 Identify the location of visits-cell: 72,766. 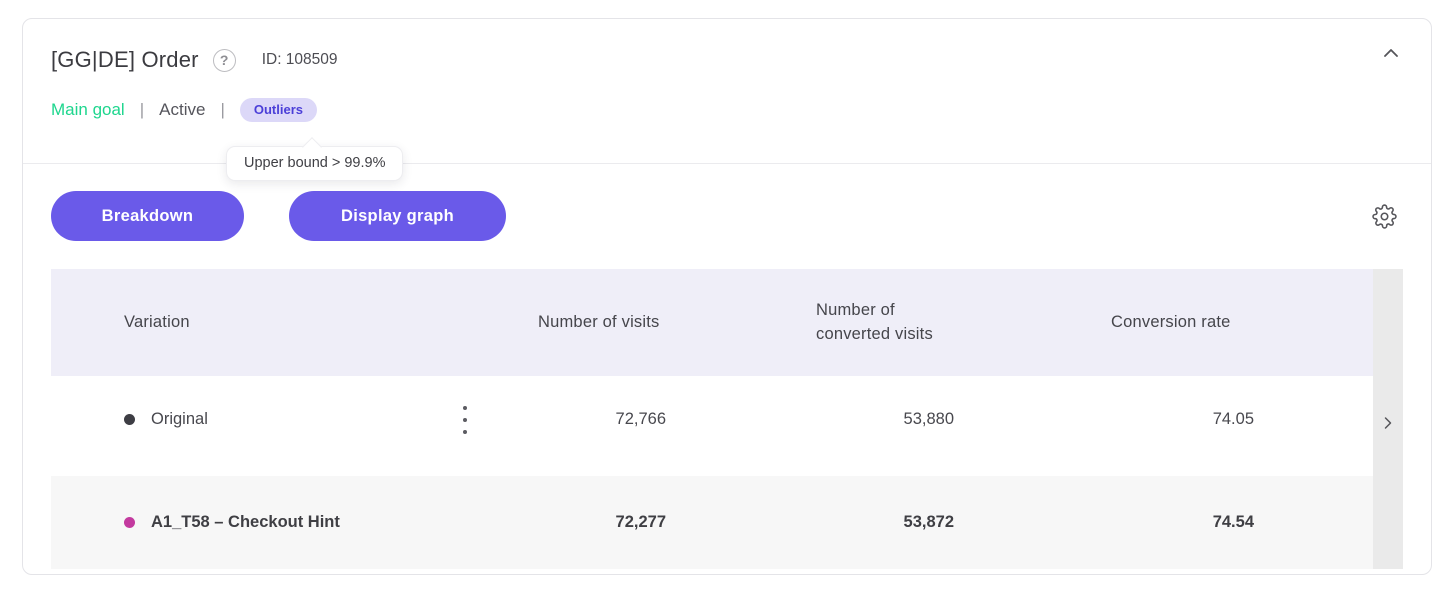
(640, 419).